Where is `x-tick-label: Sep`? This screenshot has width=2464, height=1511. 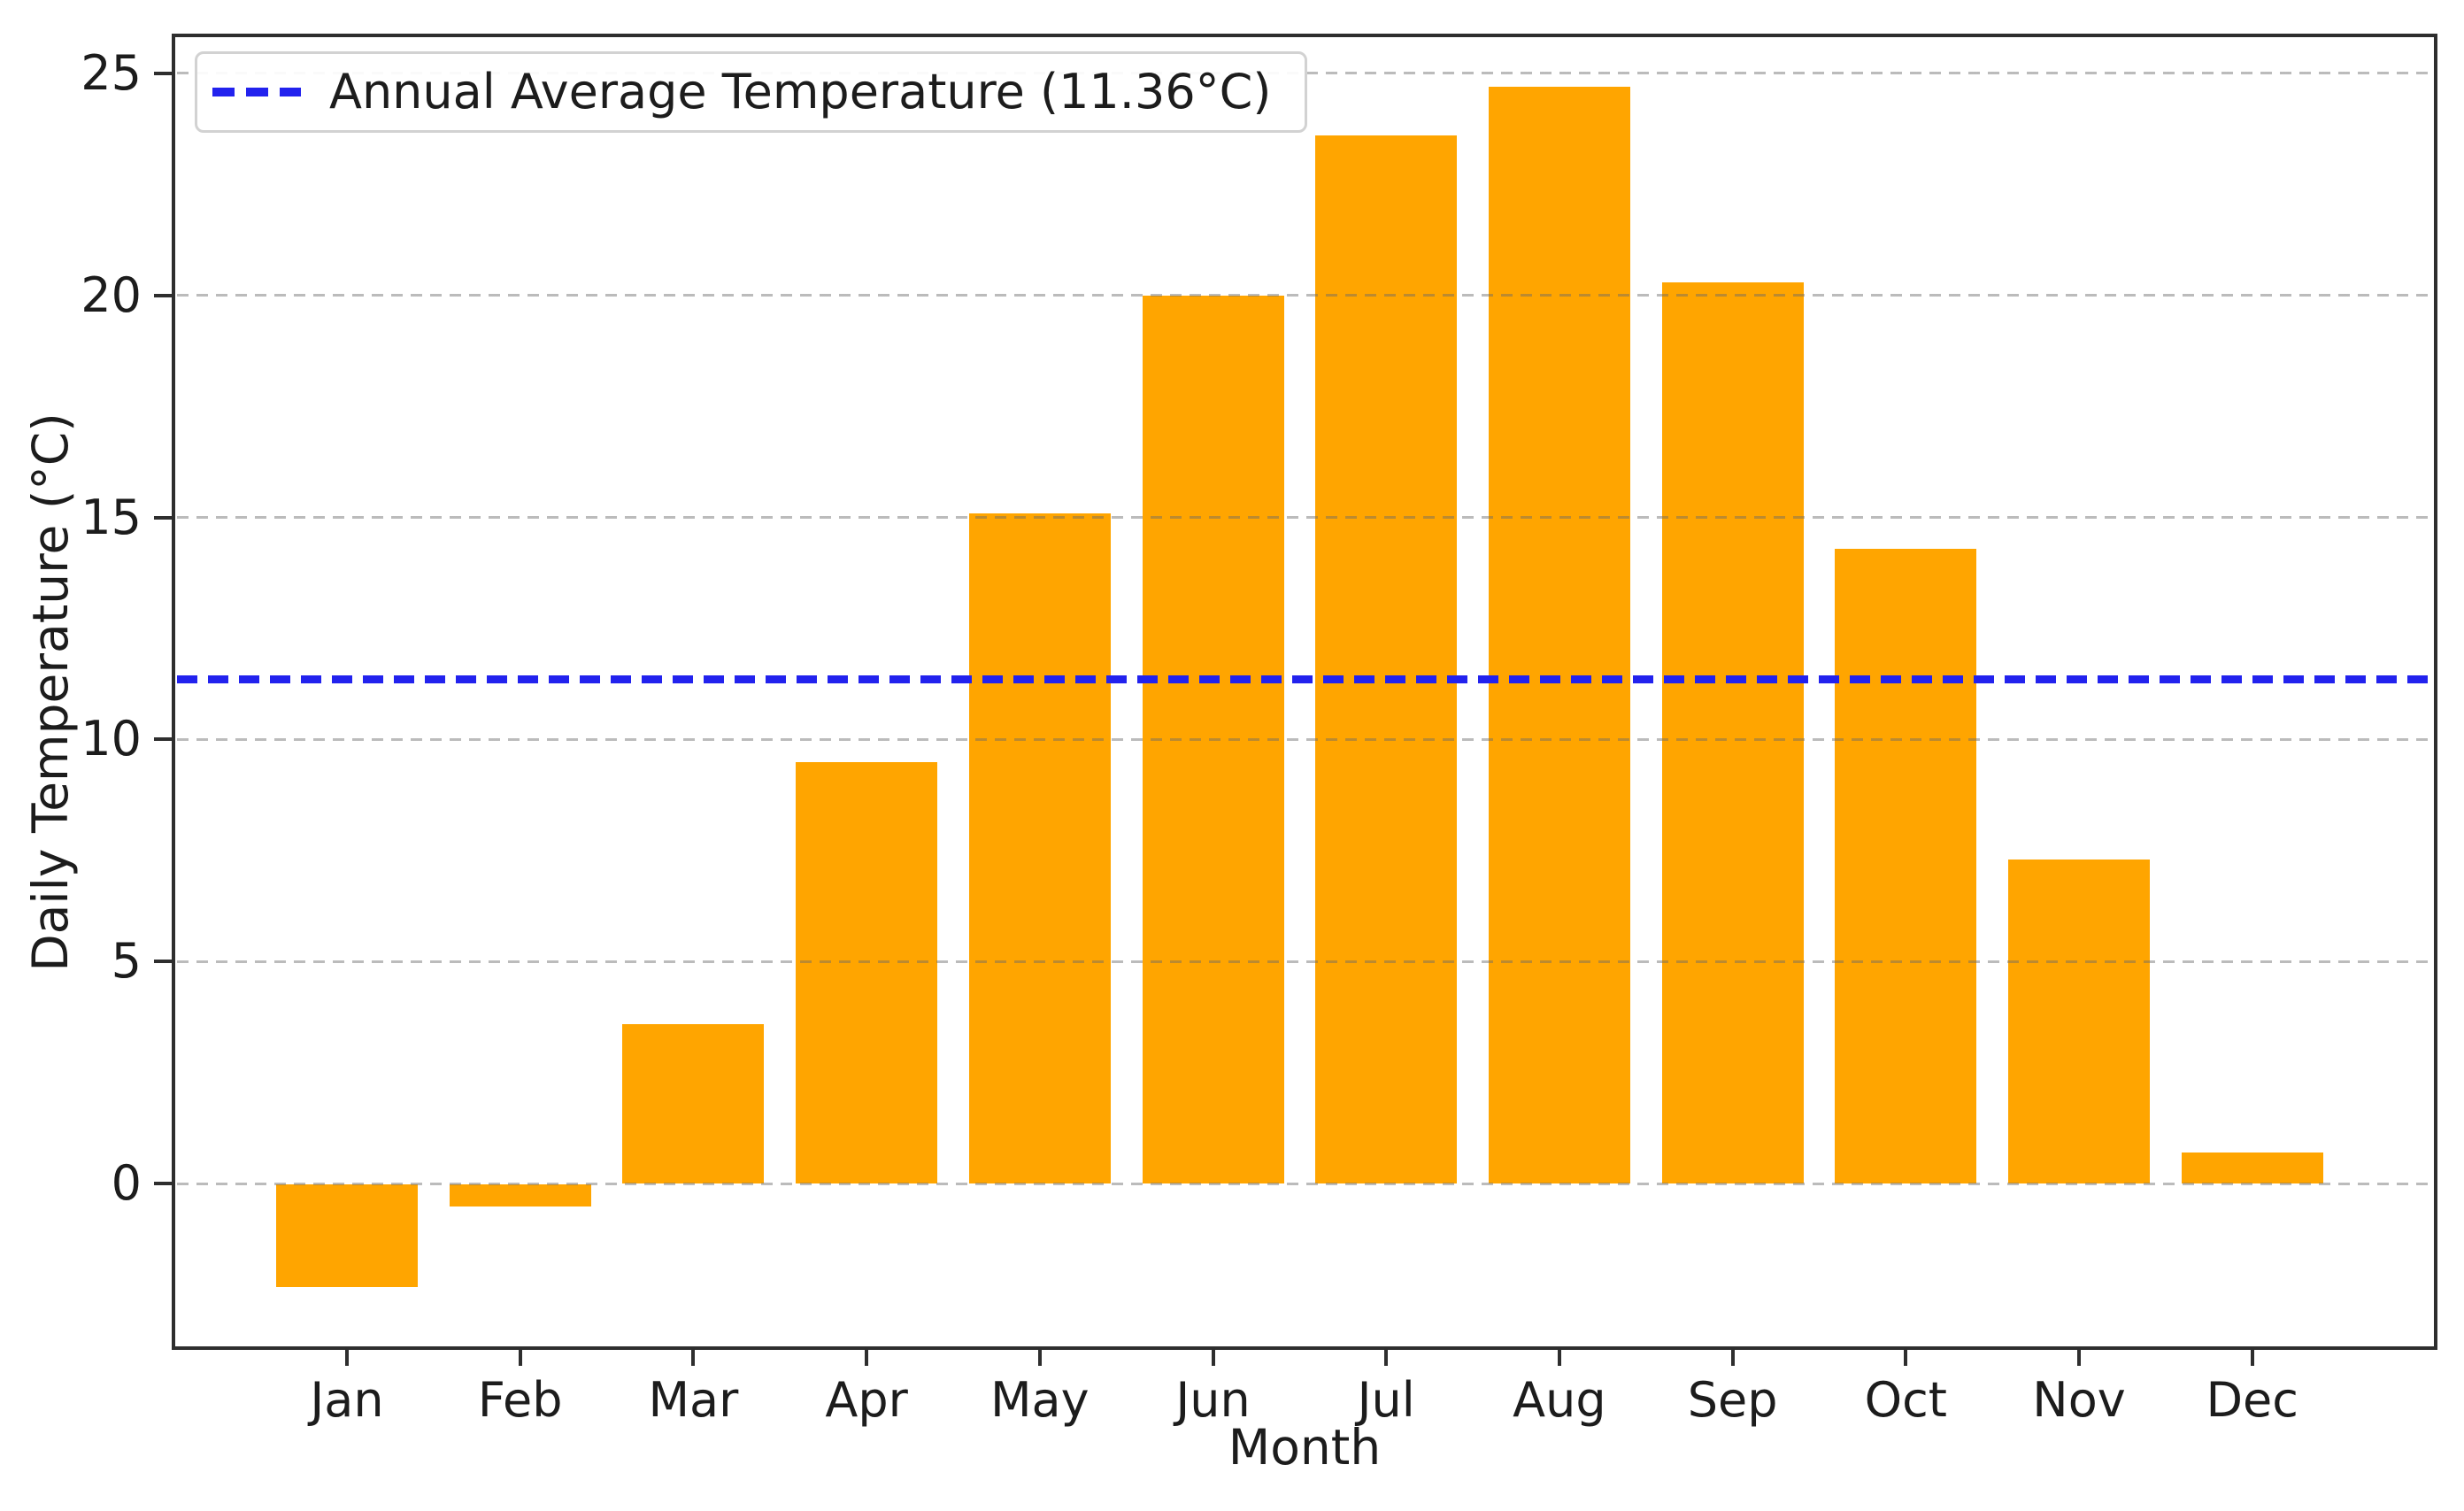 x-tick-label: Sep is located at coordinates (1732, 1400).